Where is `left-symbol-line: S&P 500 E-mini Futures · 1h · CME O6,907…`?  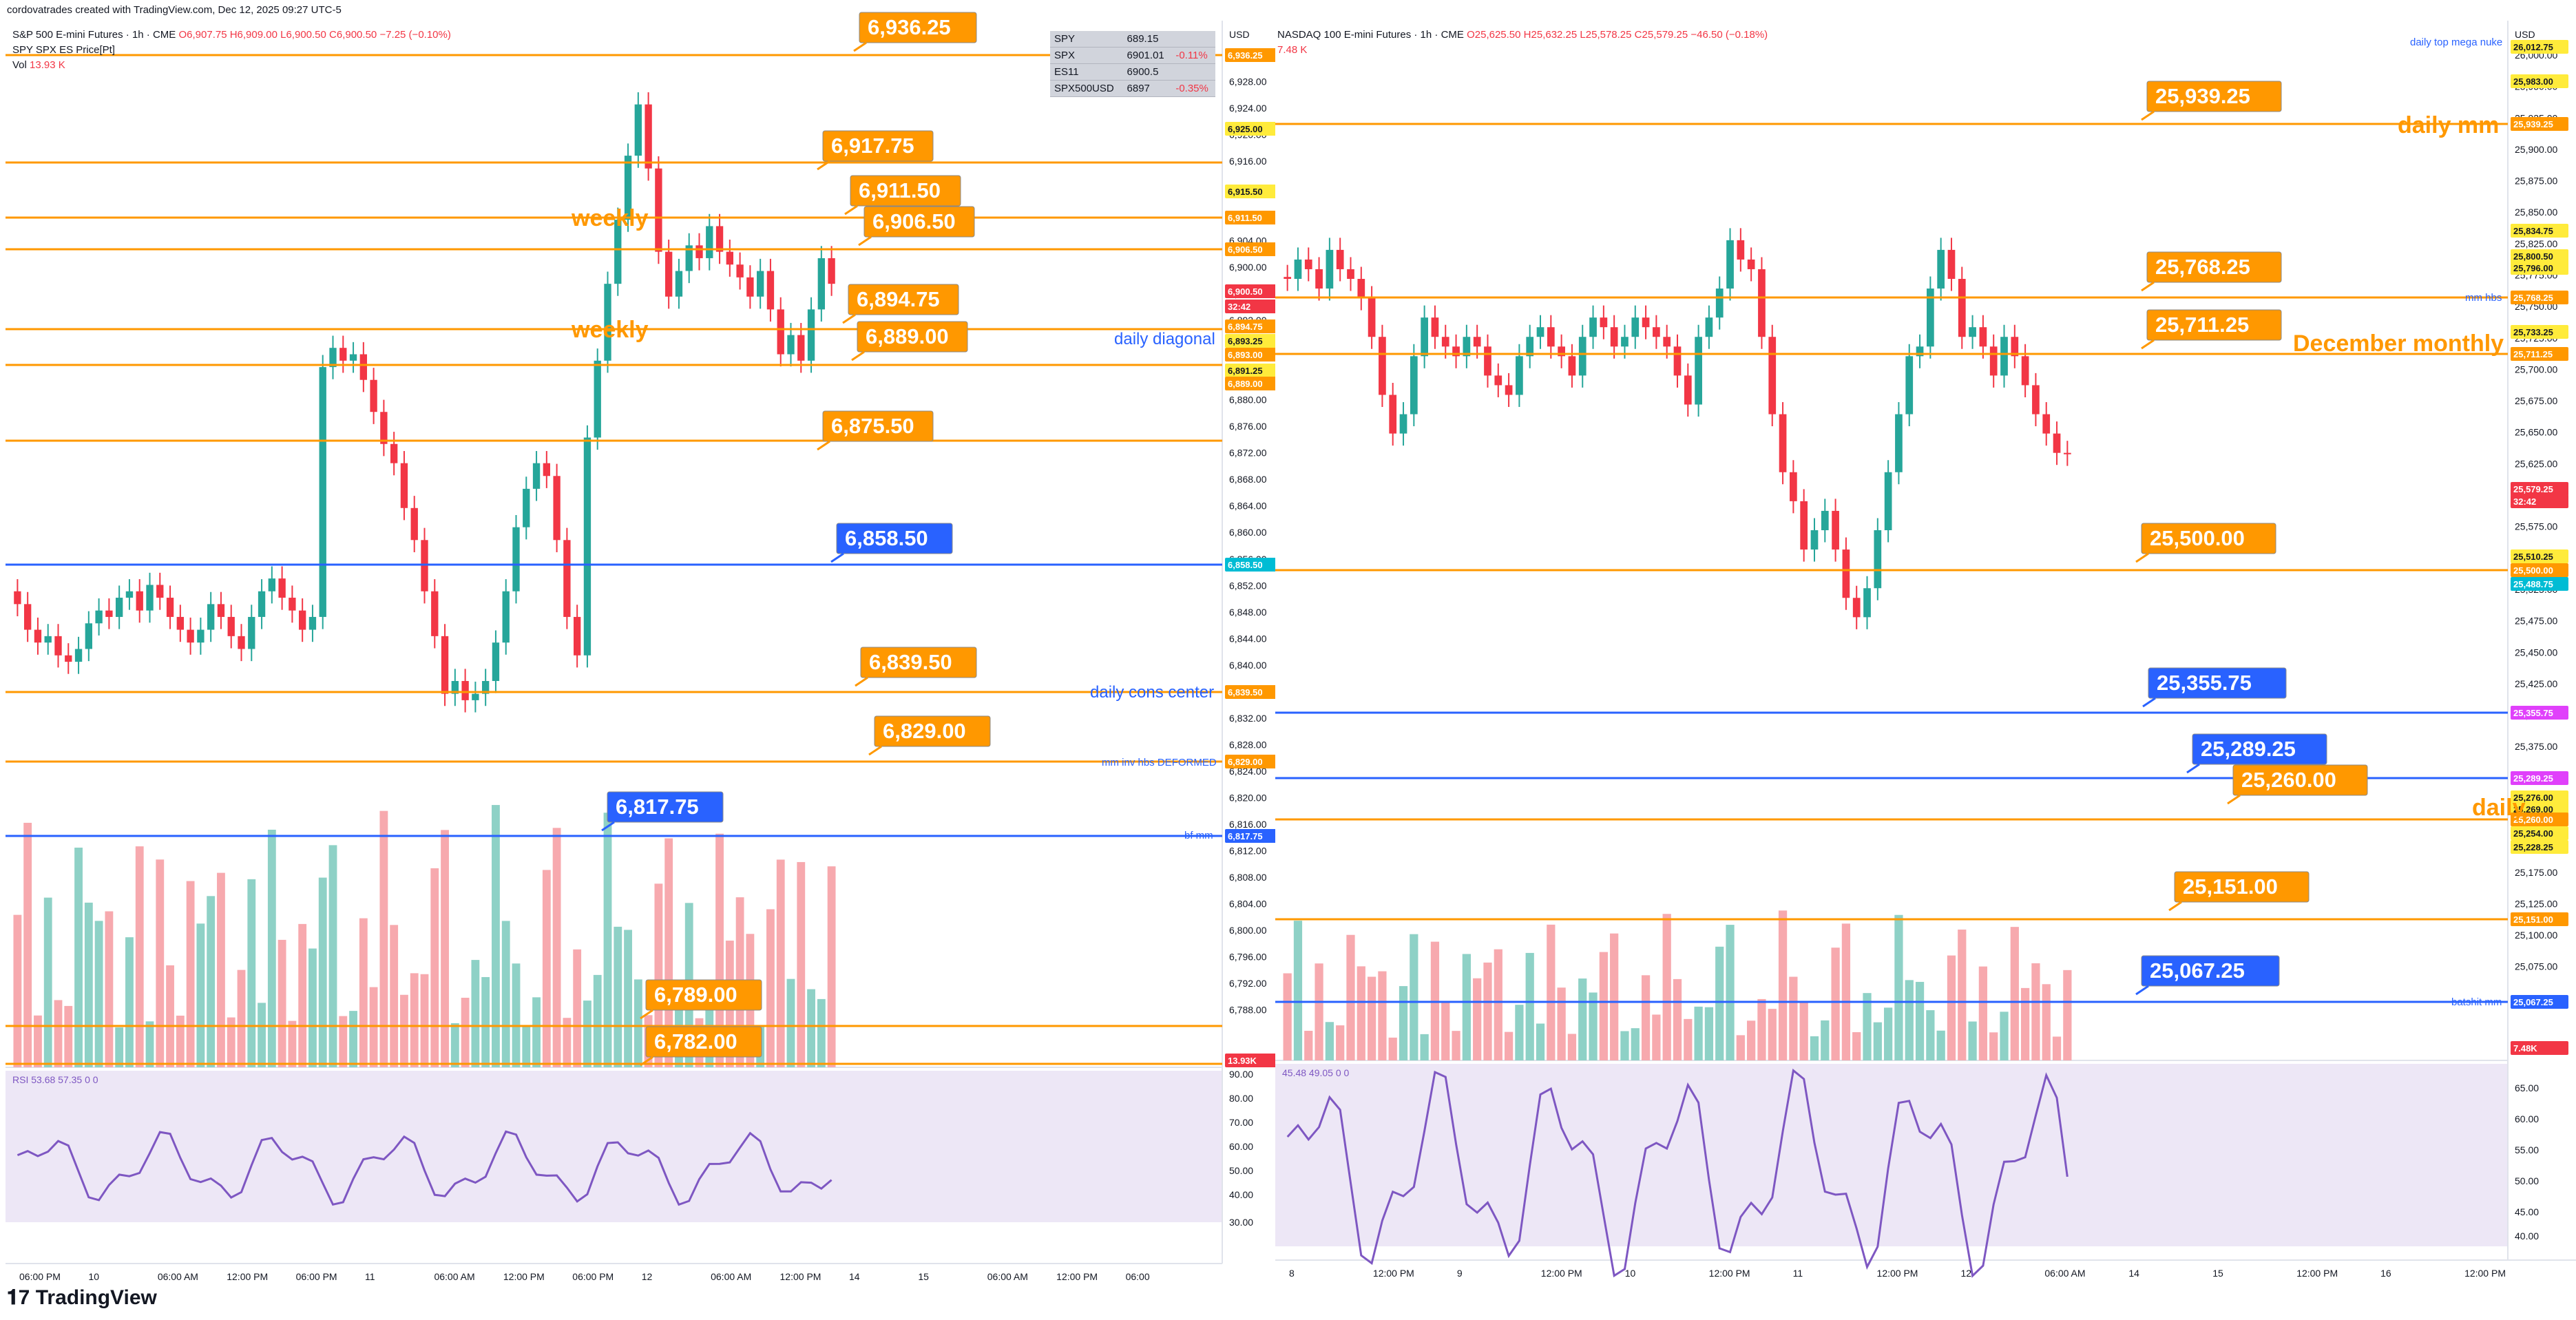 left-symbol-line: S&P 500 E-mini Futures · 1h · CME O6,907… is located at coordinates (231, 35).